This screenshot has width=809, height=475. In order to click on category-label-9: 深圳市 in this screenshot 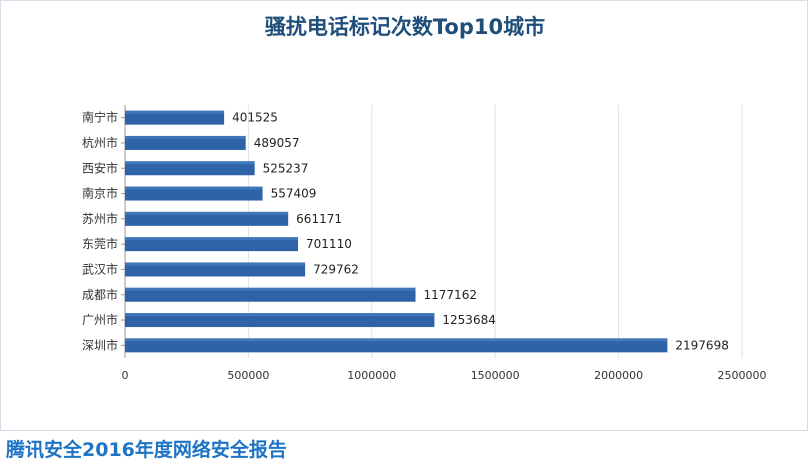, I will do `click(100, 344)`.